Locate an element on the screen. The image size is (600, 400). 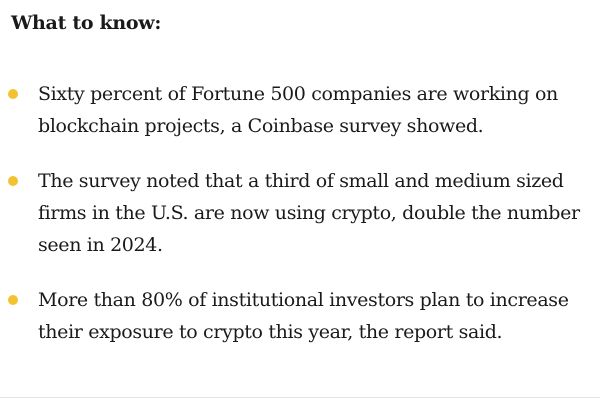
divider is located at coordinates (300, 397).